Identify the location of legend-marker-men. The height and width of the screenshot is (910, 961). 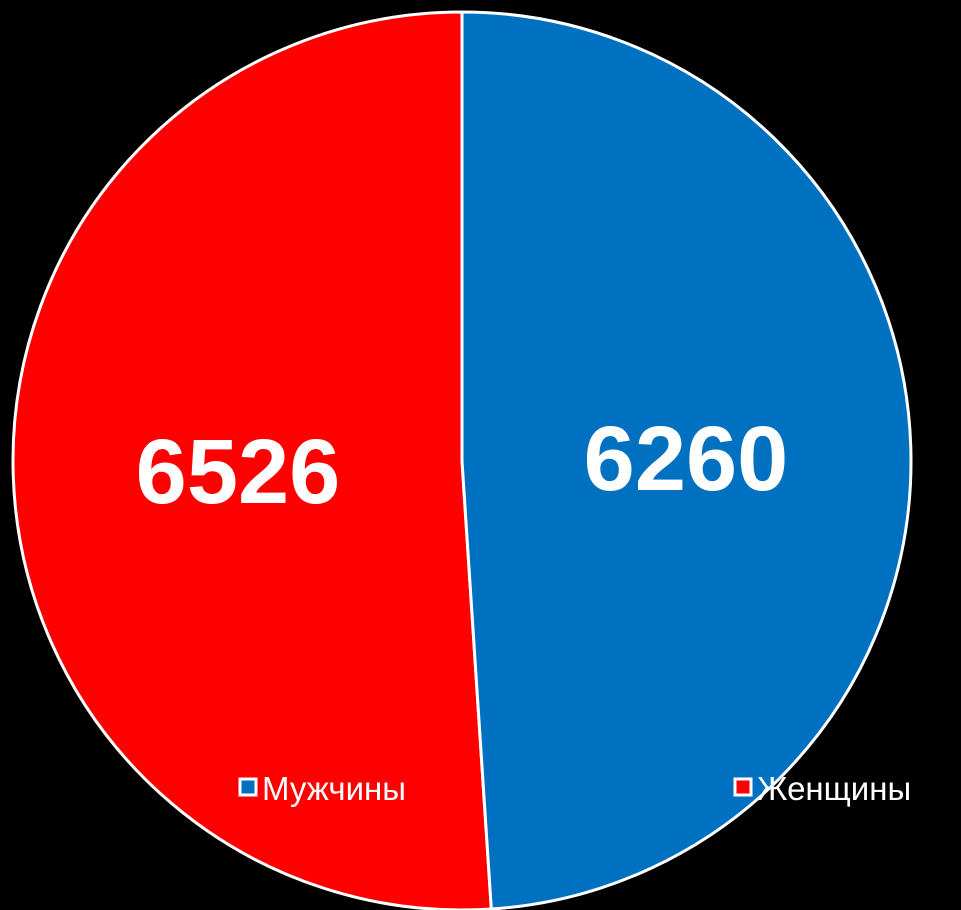
(248, 787).